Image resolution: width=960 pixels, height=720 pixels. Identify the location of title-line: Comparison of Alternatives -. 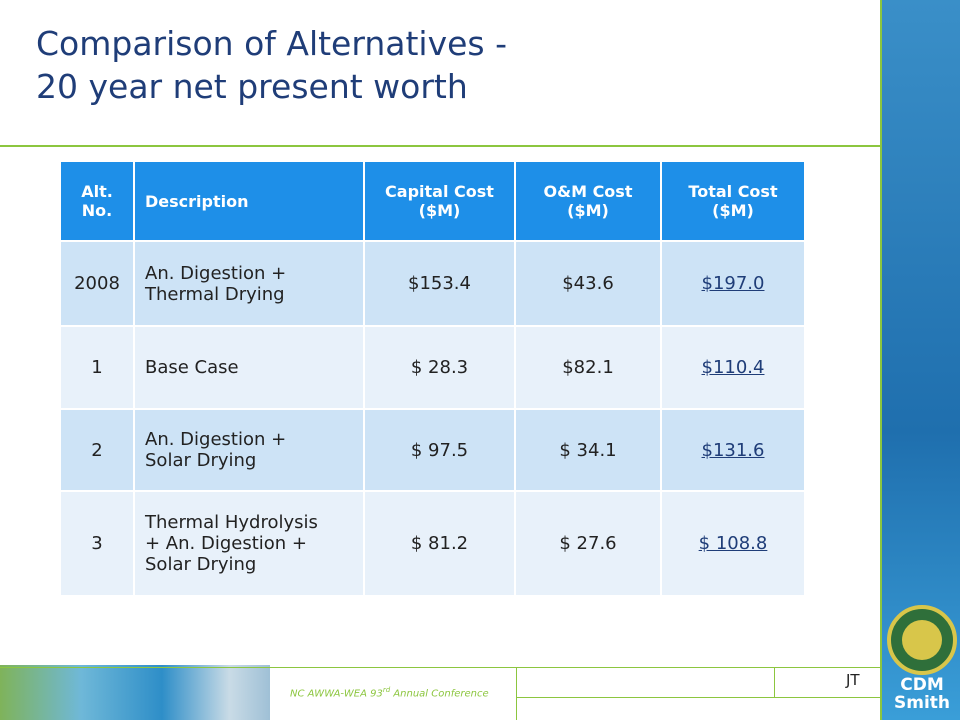
(272, 43).